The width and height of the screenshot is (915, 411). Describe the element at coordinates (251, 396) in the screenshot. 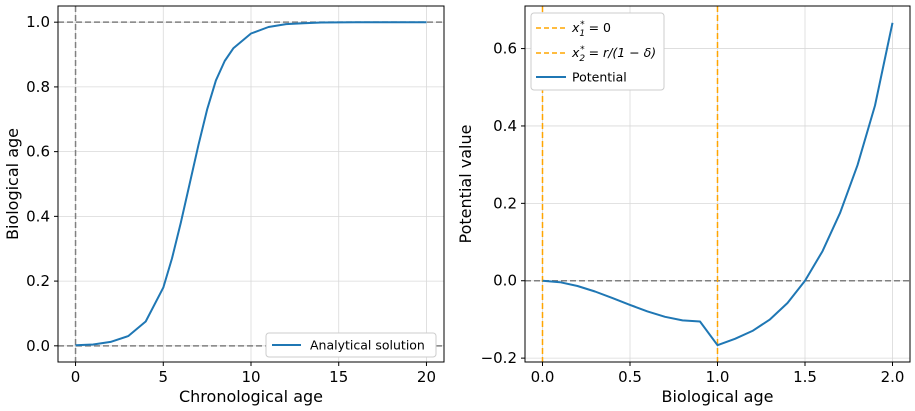

I see `x-axis-label: Chronological age` at that location.